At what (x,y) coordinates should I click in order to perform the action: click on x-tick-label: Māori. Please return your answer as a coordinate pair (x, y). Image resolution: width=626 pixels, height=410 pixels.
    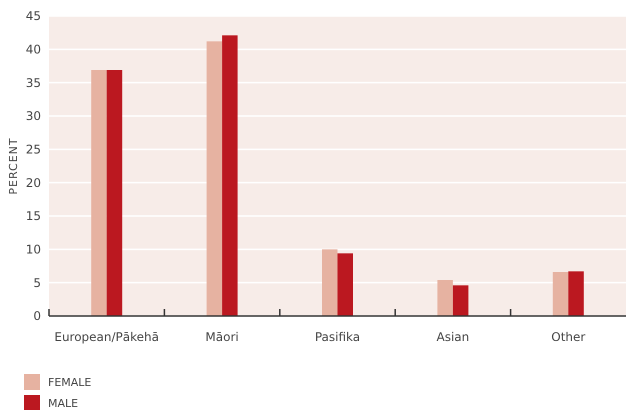
    Looking at the image, I should click on (222, 337).